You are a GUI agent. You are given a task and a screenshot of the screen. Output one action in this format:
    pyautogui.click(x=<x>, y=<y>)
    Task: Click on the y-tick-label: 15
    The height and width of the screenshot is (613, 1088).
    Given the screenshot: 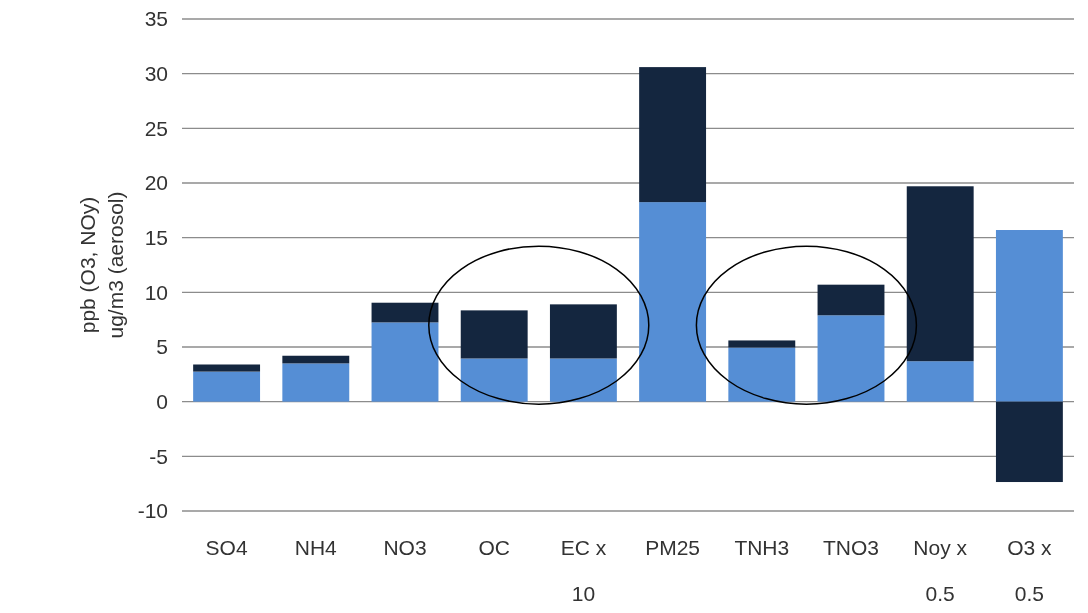 What is the action you would take?
    pyautogui.click(x=156, y=238)
    